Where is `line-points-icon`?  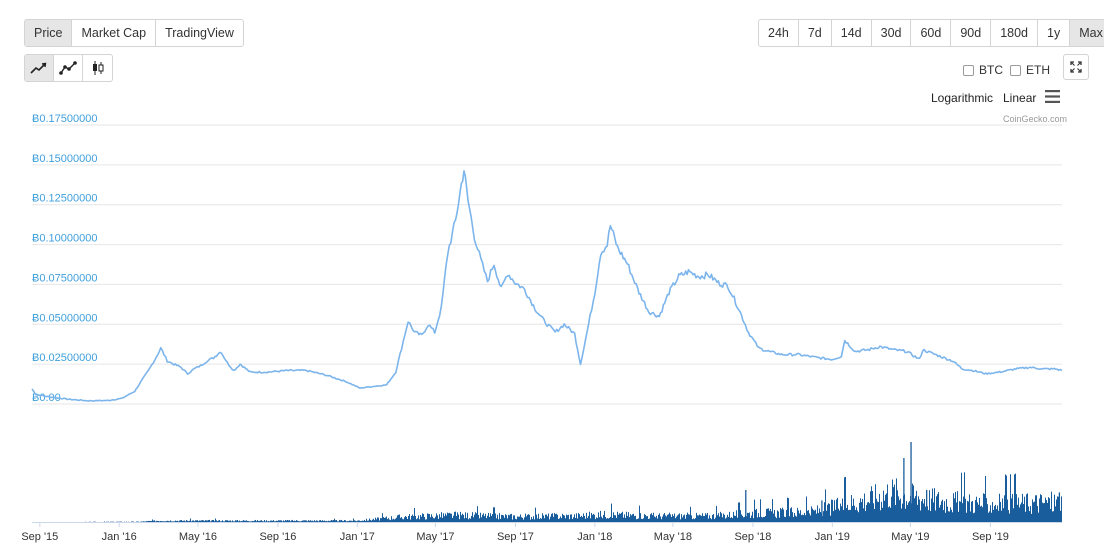
line-points-icon is located at coordinates (68, 68).